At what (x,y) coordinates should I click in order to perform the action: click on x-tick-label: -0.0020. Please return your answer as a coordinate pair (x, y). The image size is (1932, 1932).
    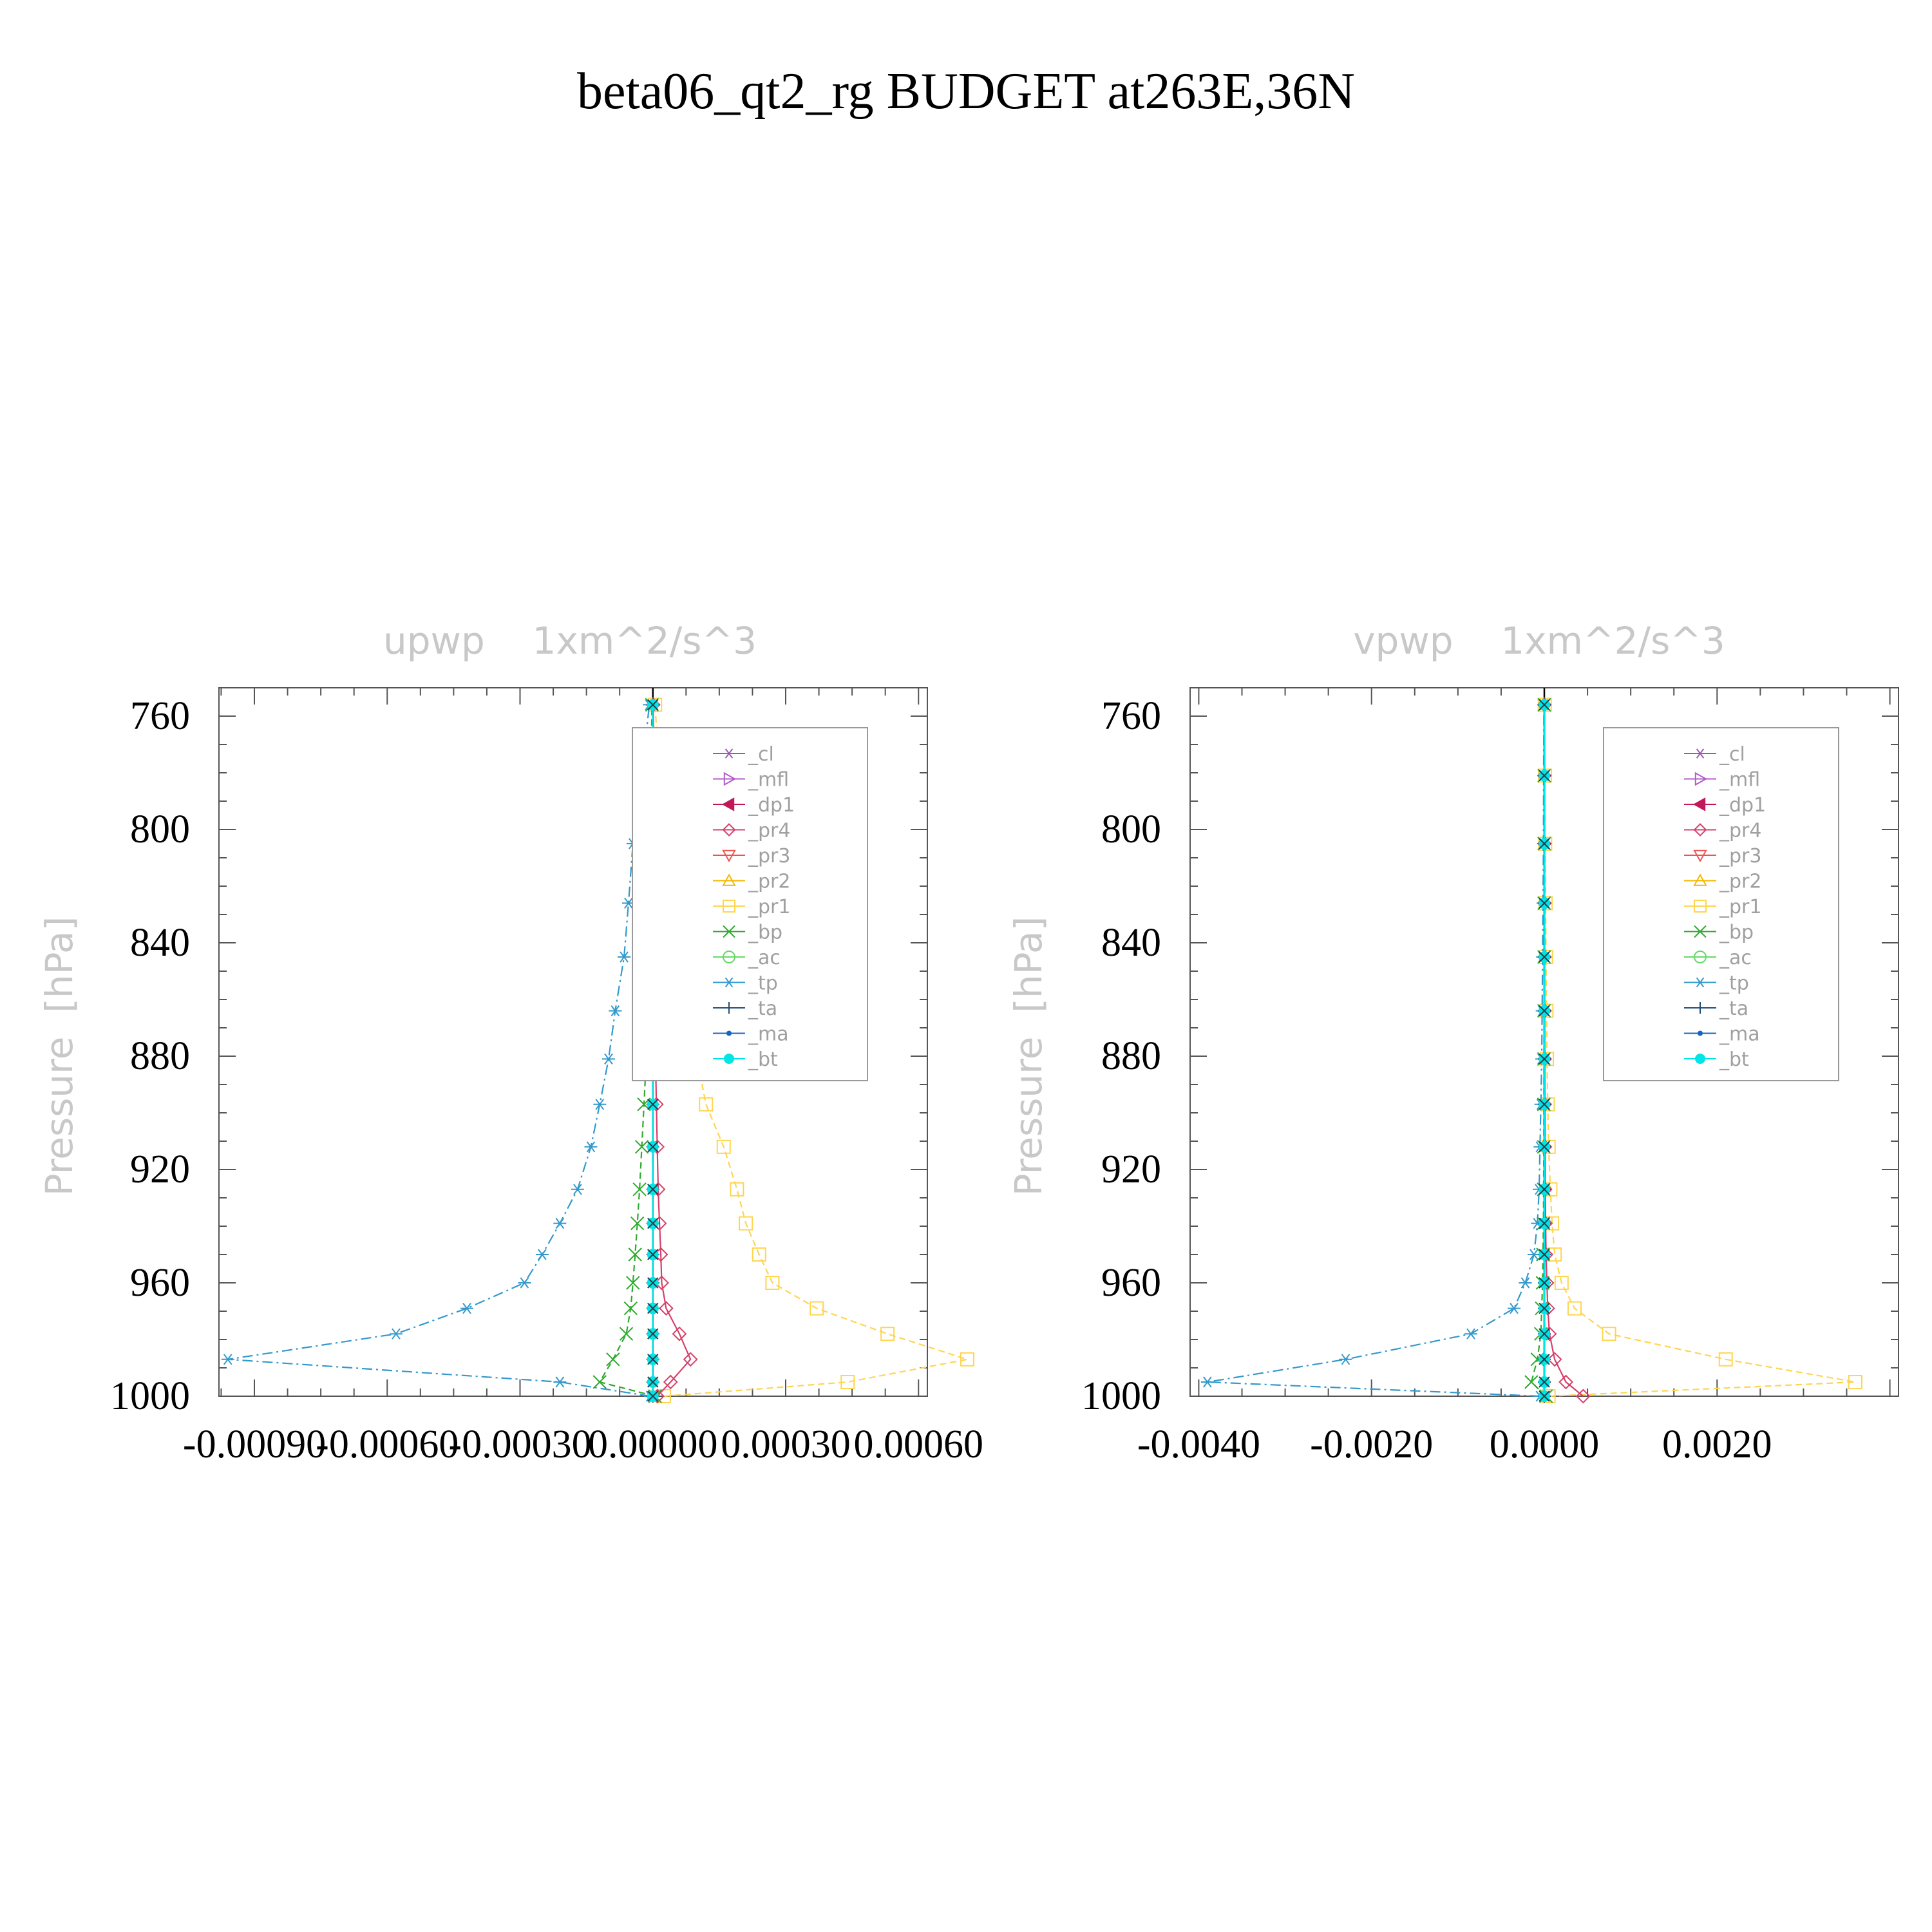
    Looking at the image, I should click on (1372, 1444).